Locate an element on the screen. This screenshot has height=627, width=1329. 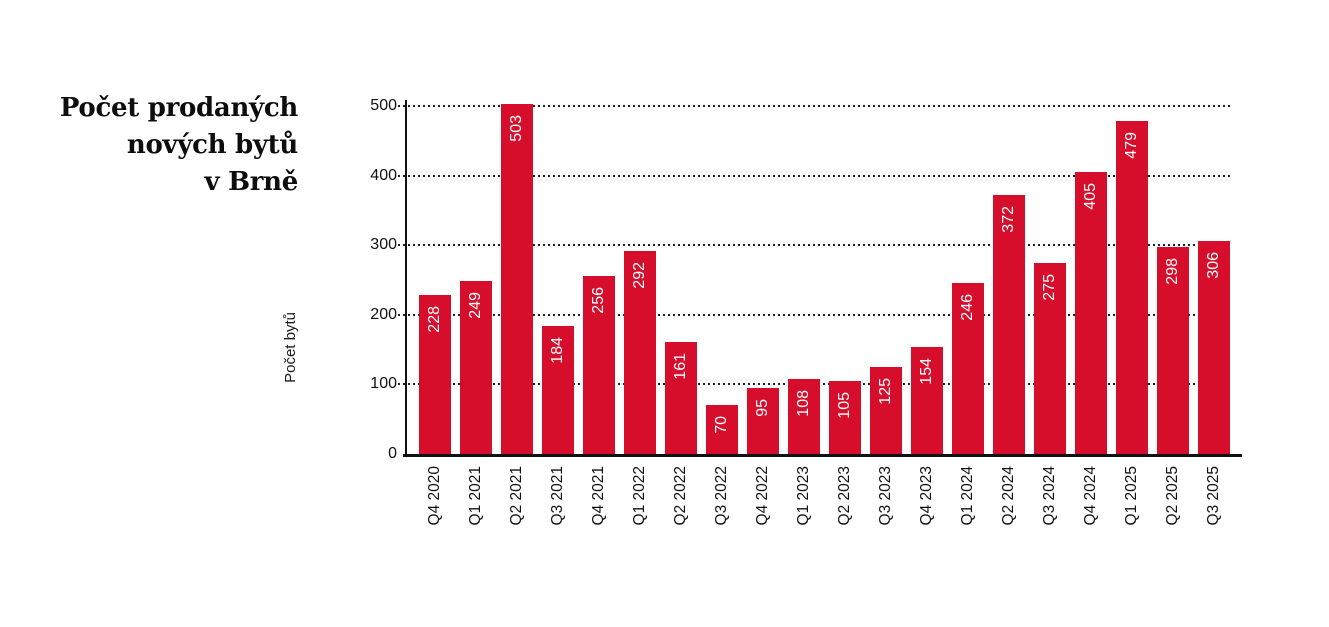
bar-value-label: 249 is located at coordinates (475, 305).